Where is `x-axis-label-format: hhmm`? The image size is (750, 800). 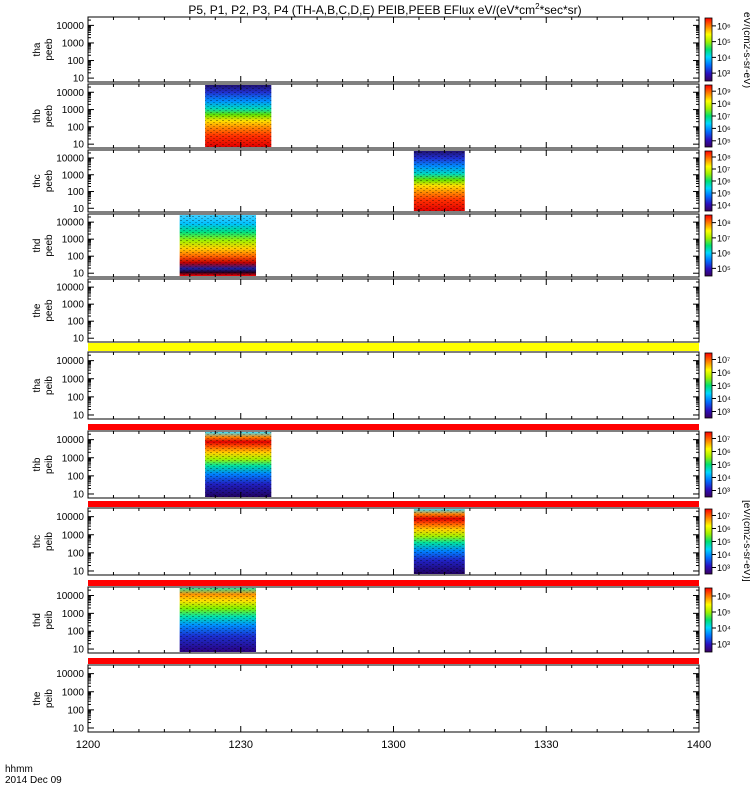 x-axis-label-format: hhmm is located at coordinates (19, 769).